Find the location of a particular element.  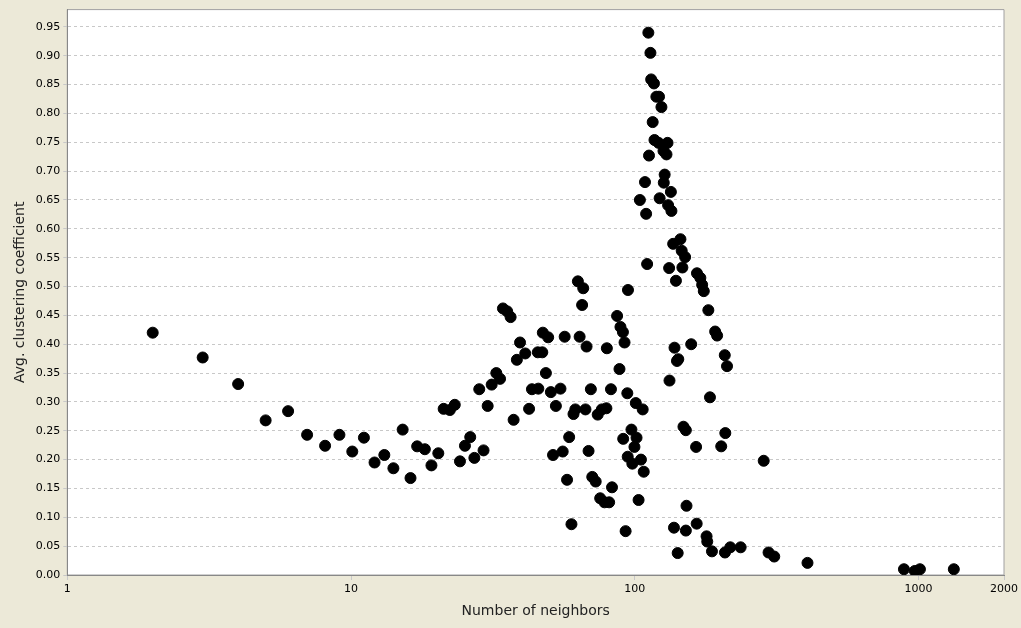

y-tick-label: 0.80 is located at coordinates (48, 113).